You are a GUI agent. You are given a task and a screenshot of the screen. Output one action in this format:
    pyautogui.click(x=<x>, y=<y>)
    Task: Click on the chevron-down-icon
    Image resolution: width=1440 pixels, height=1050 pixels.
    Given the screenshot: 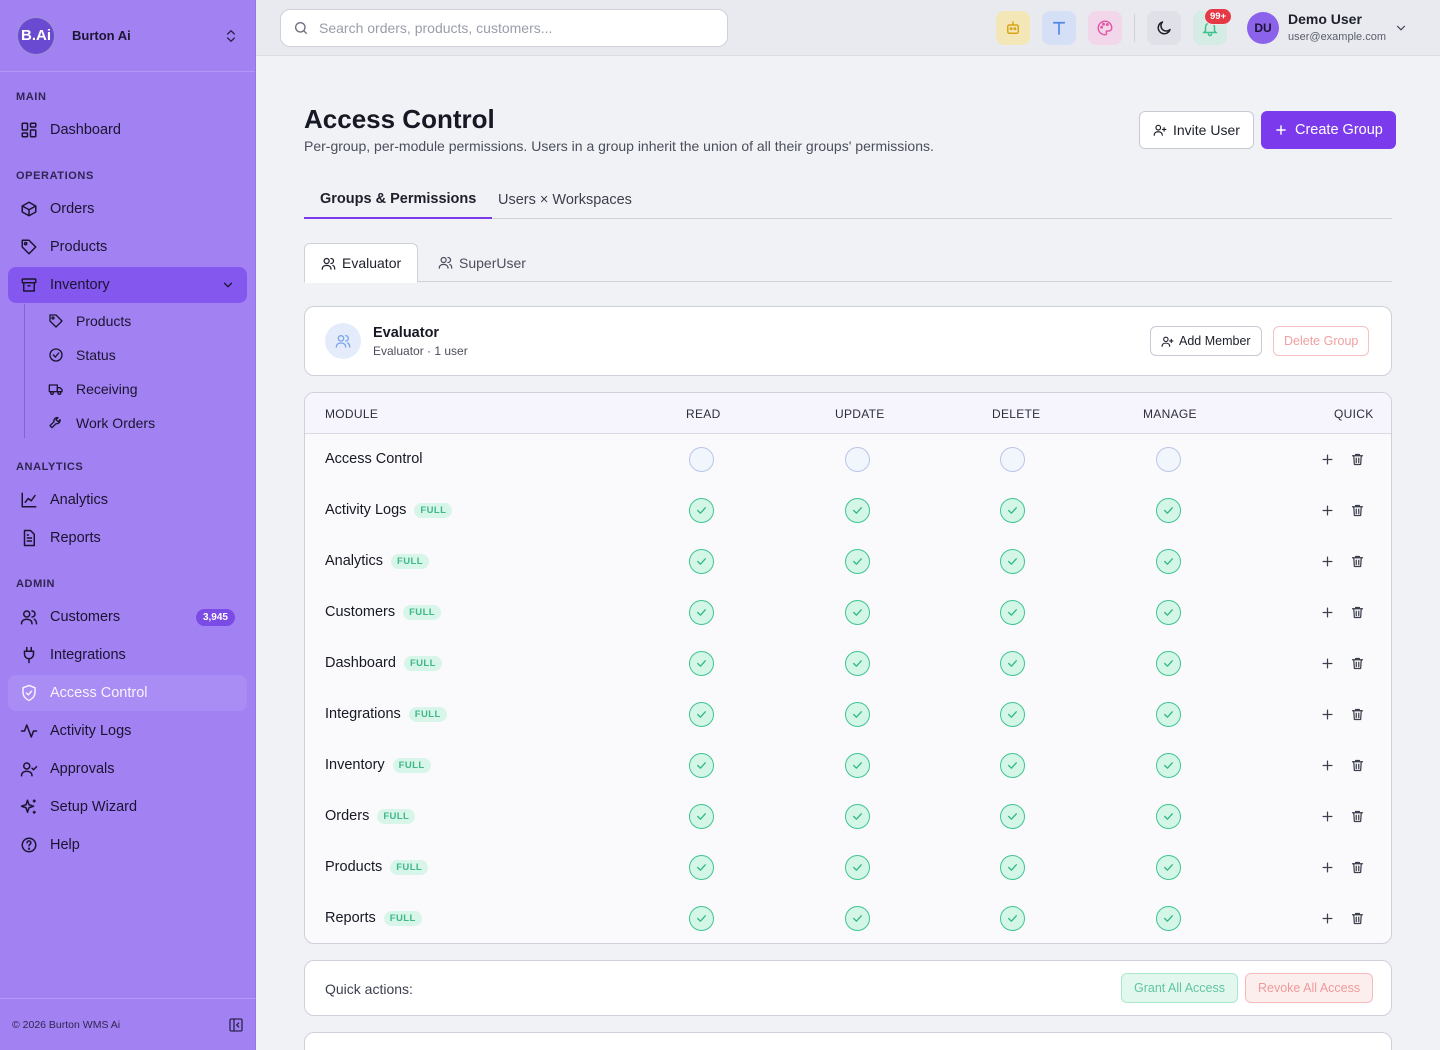 What is the action you would take?
    pyautogui.click(x=1401, y=28)
    